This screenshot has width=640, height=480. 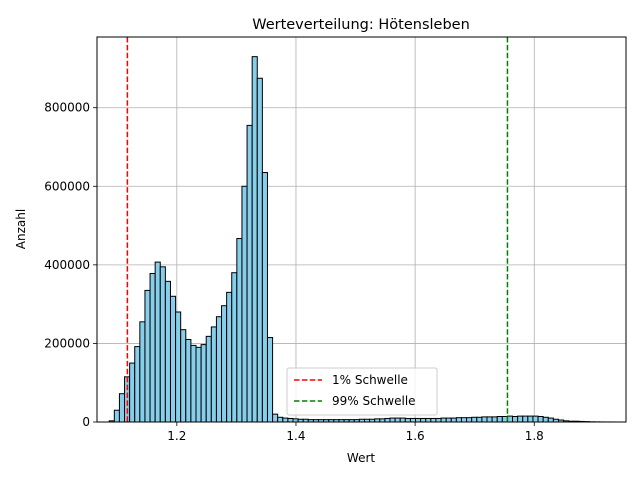 What do you see at coordinates (361, 25) in the screenshot?
I see `chart-title: Werteverteilung: Hötensleben` at bounding box center [361, 25].